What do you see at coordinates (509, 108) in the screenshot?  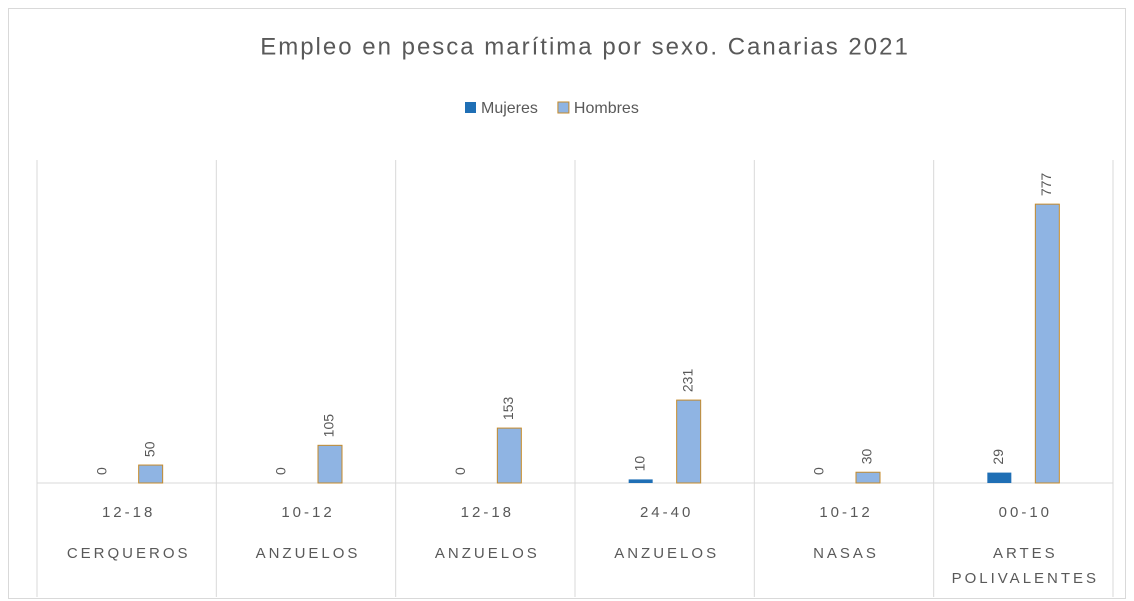 I see `legend-label: Mujeres` at bounding box center [509, 108].